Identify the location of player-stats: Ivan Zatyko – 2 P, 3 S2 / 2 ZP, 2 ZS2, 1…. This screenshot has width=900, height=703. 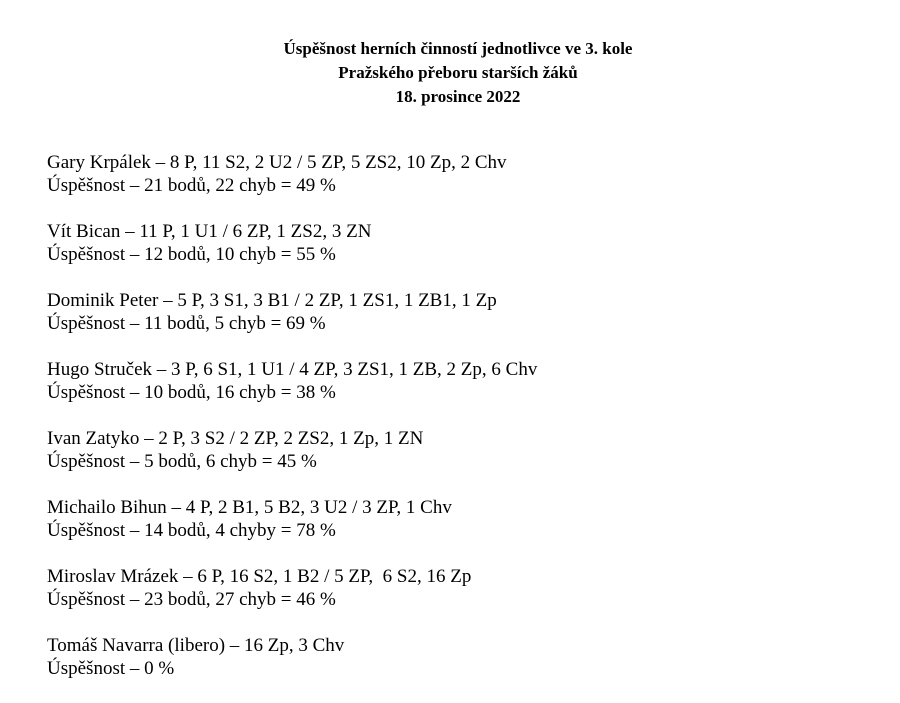
(235, 438).